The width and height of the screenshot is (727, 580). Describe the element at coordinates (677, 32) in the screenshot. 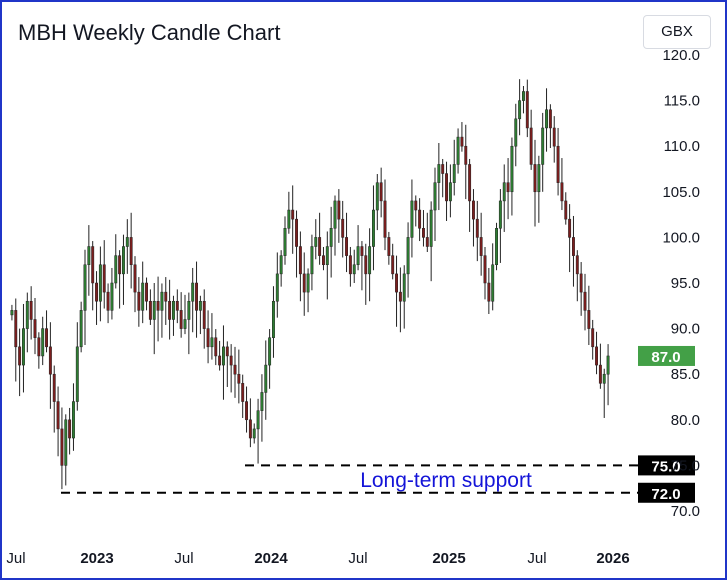

I see `currency-button: GBX` at that location.